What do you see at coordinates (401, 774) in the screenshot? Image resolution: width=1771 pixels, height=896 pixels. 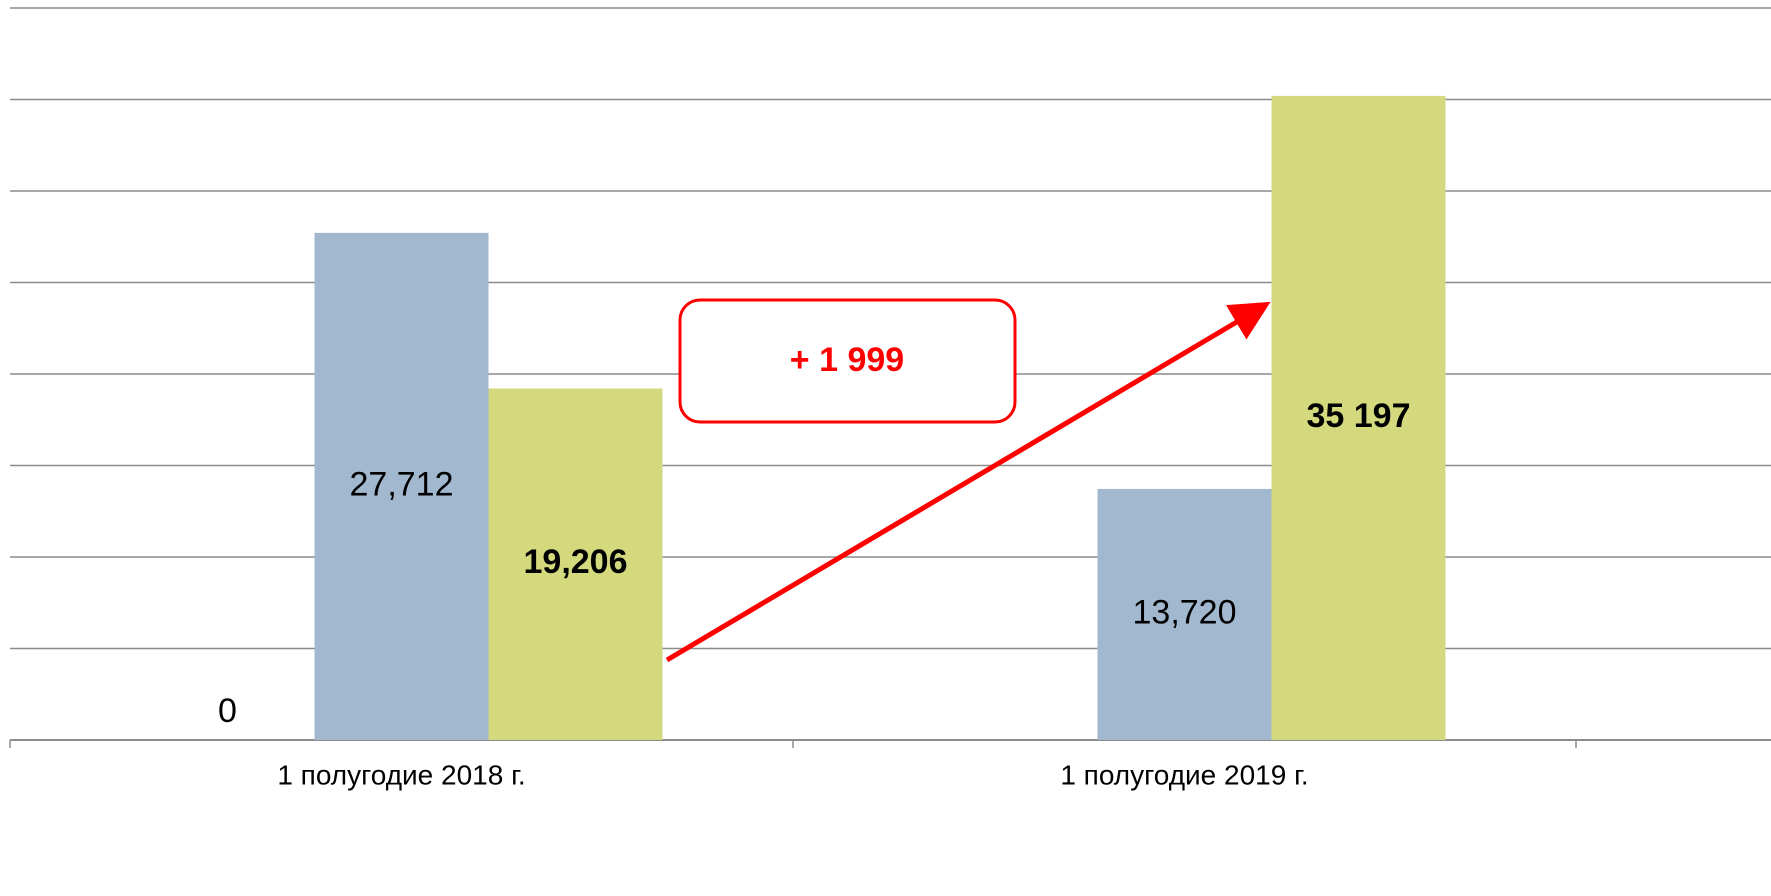 I see `x-tick-label: 1 полугодие 2018 г.` at bounding box center [401, 774].